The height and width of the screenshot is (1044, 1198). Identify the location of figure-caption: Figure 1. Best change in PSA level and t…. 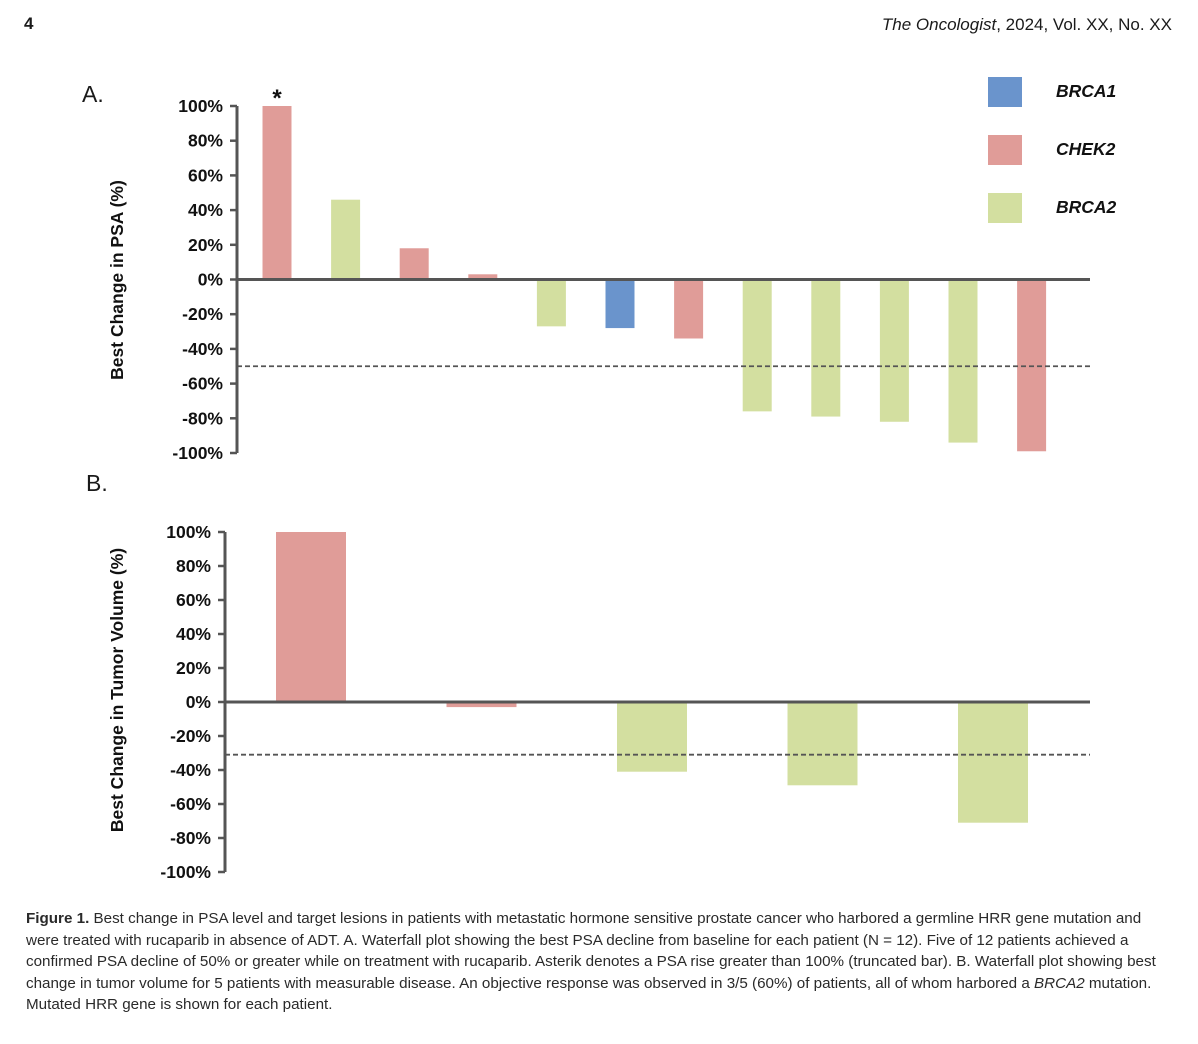
(601, 962).